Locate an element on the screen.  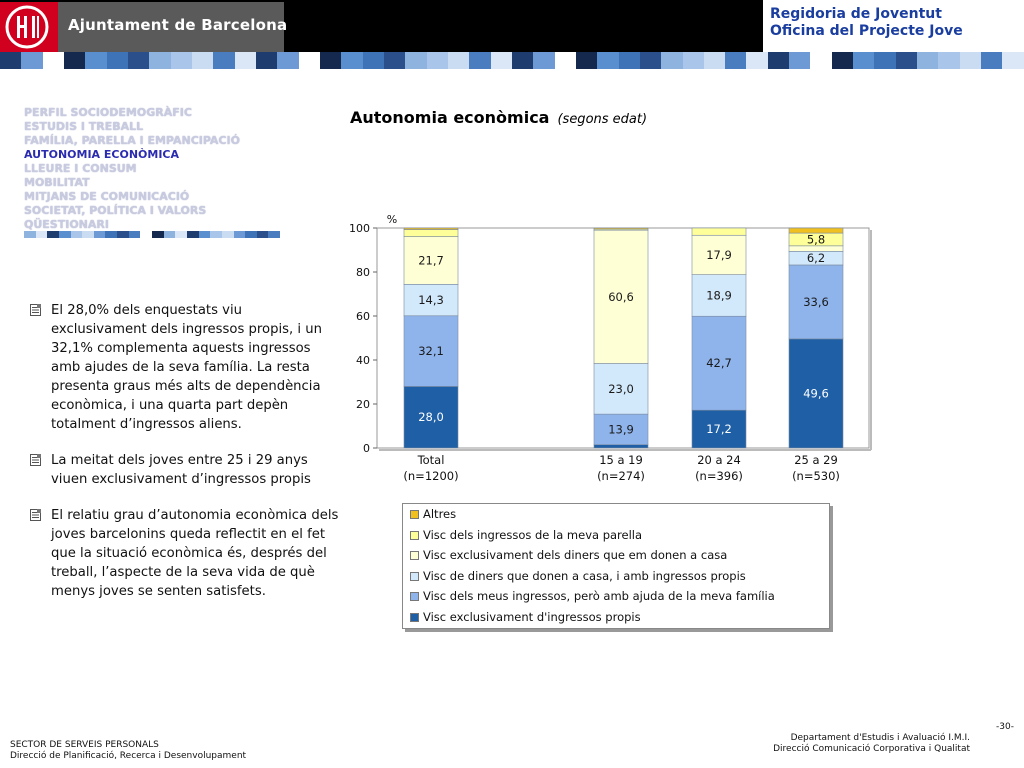
nav-item-familia-parella: FAMÍLIA, PARELLA I EMPANCIPACIÓ is located at coordinates (132, 140).